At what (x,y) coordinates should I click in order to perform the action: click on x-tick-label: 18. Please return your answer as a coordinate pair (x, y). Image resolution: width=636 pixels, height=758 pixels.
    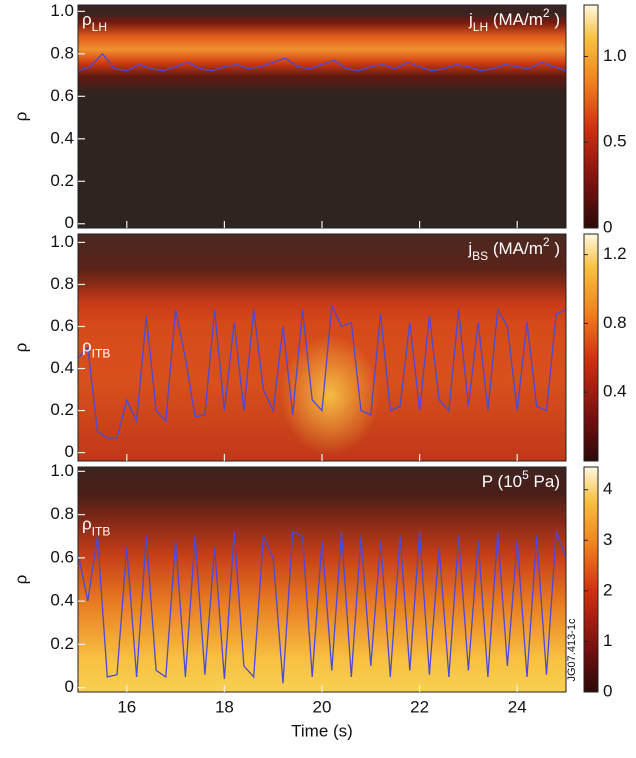
    Looking at the image, I should click on (224, 706).